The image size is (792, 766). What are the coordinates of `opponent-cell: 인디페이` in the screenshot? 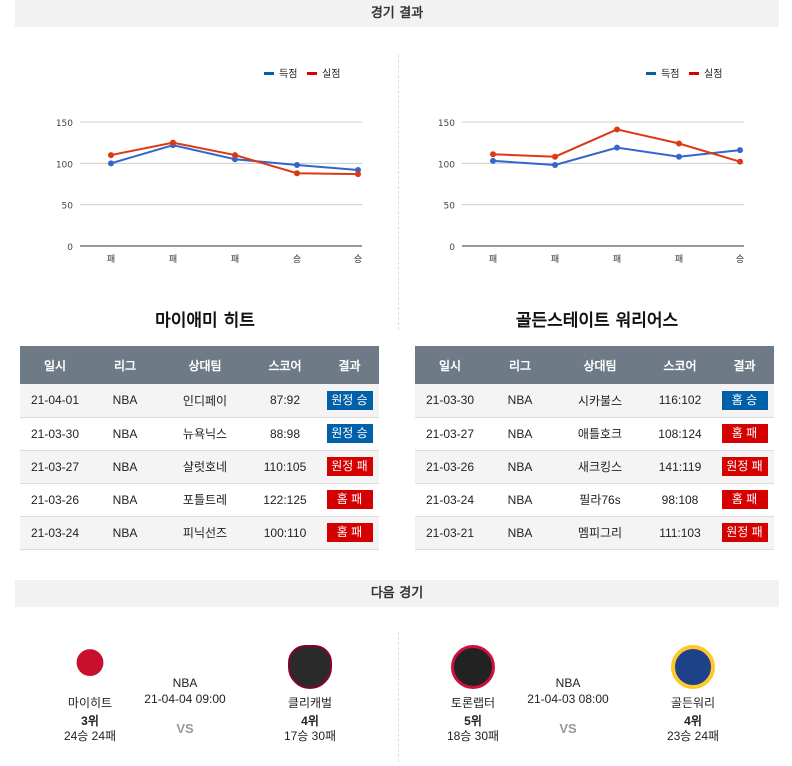 It's located at (205, 401).